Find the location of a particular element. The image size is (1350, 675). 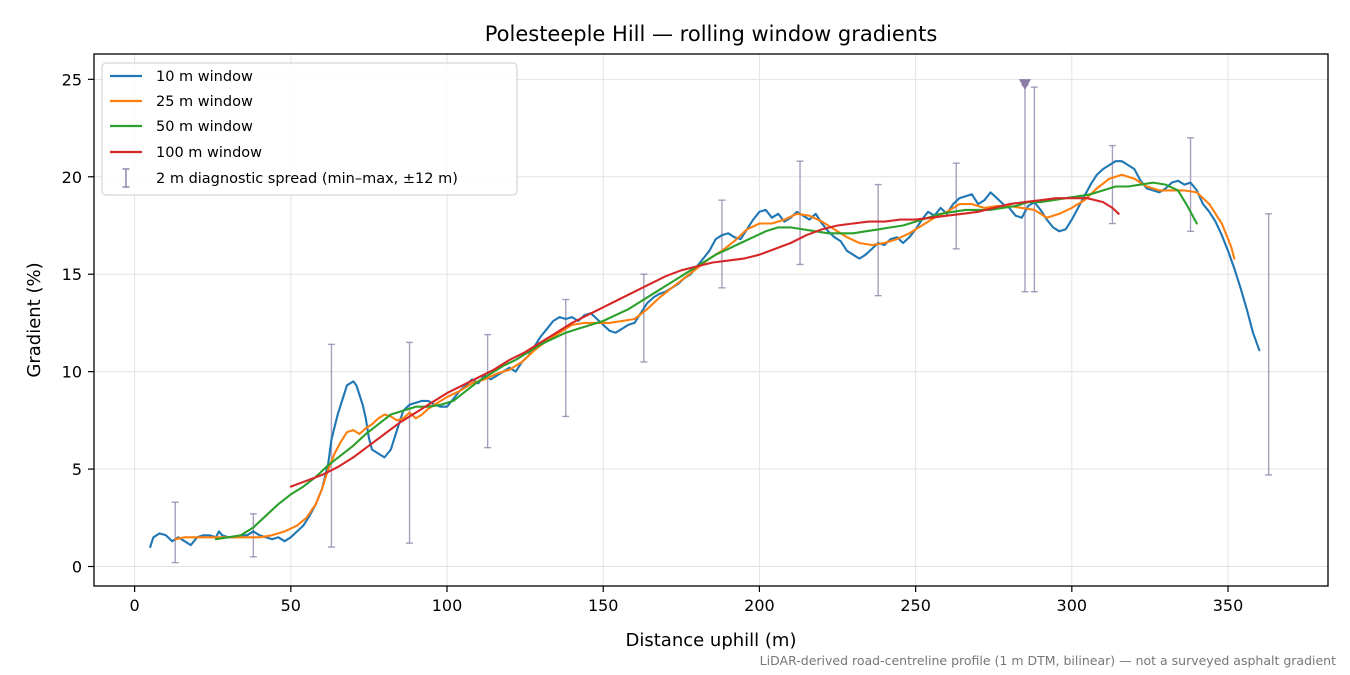

y-tick-label: 15 is located at coordinates (72, 274).